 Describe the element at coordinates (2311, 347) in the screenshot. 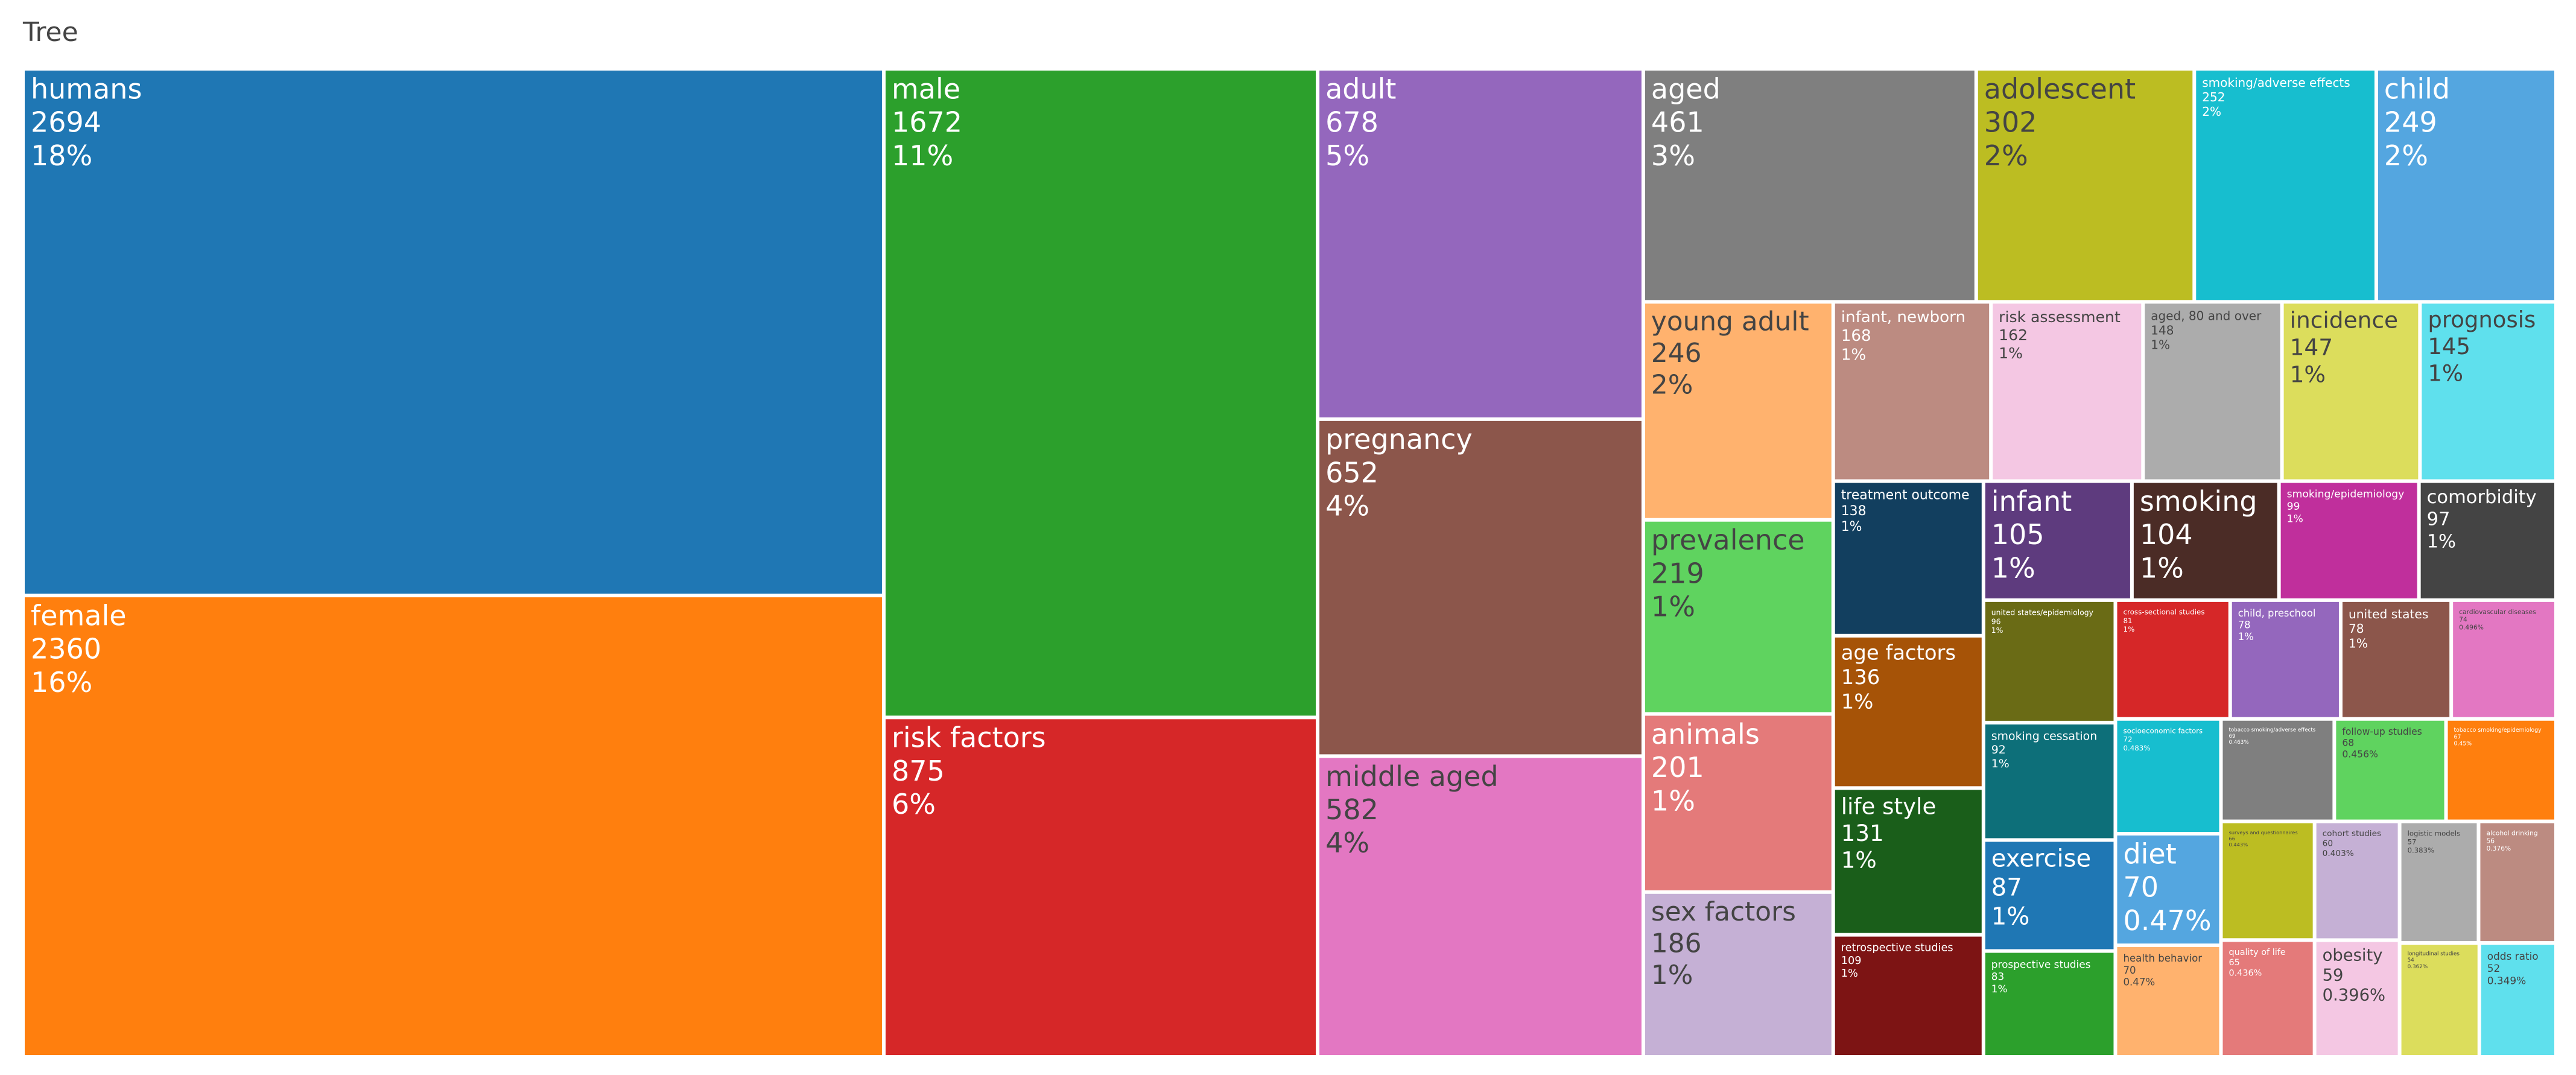

I see `tile-value: 147` at that location.